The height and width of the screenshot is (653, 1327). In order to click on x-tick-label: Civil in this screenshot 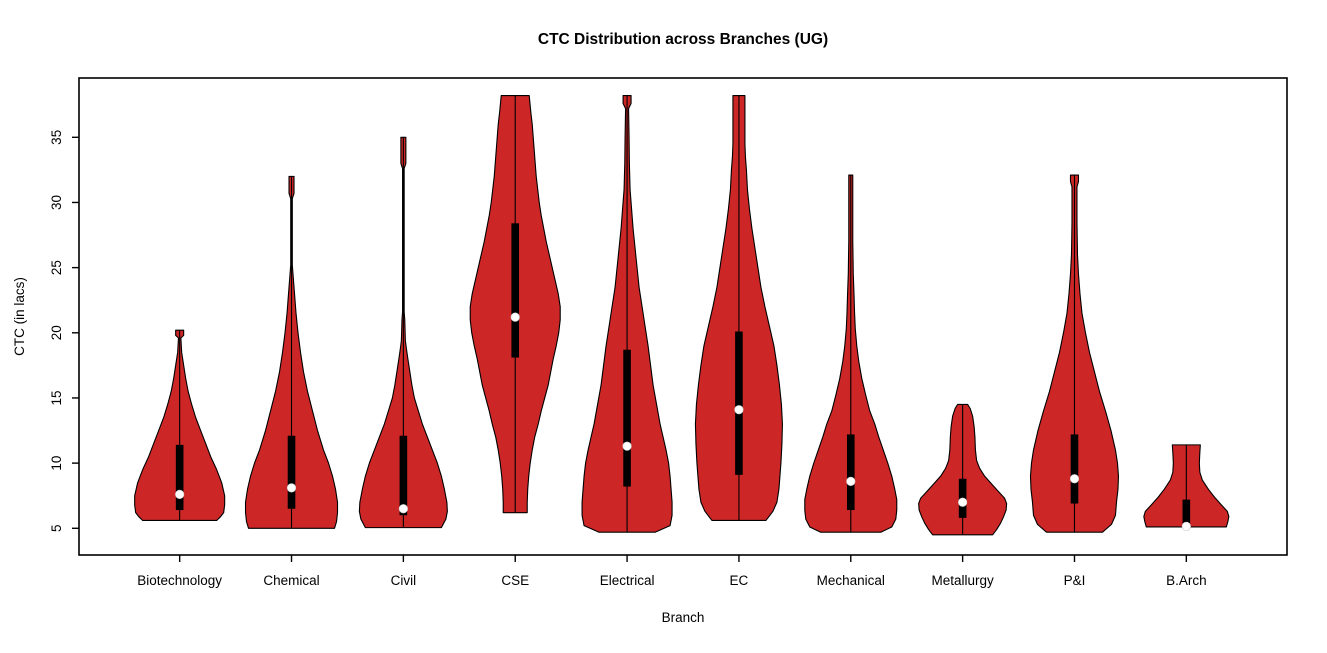, I will do `click(404, 580)`.